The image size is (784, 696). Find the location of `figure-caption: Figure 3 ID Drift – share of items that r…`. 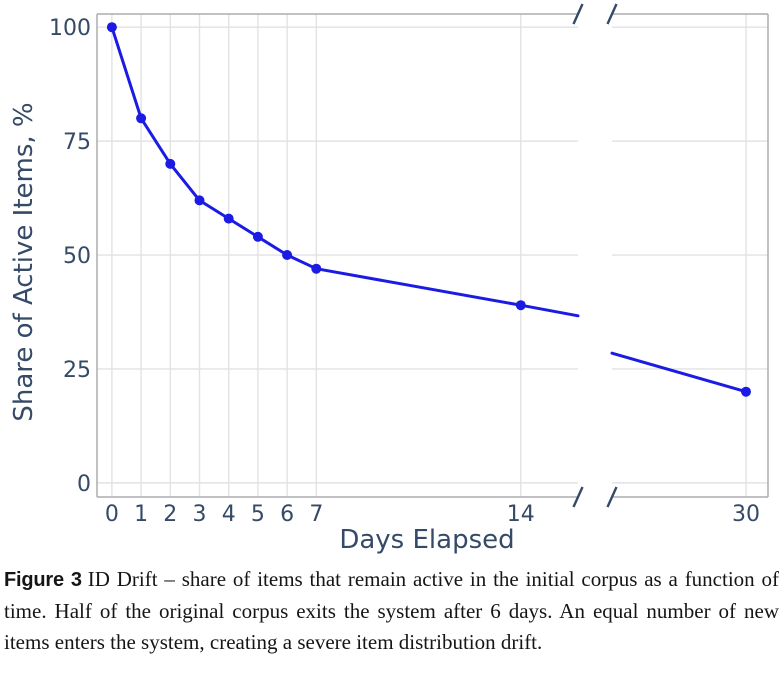

figure-caption: Figure 3 ID Drift – share of items that r… is located at coordinates (391, 611).